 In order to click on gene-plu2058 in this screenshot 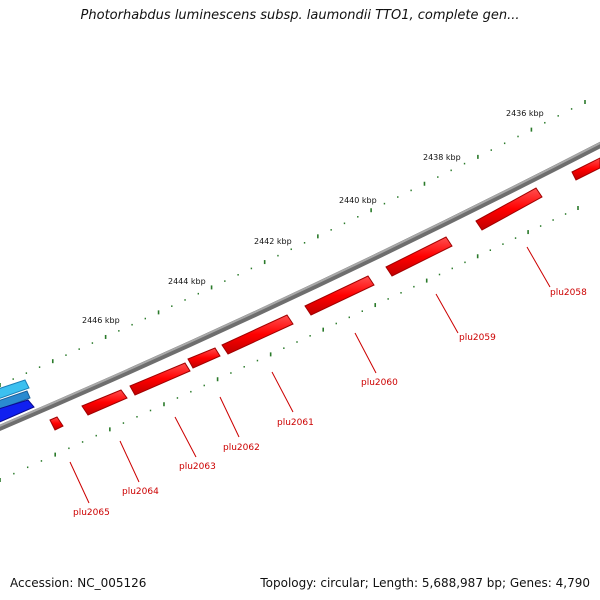, I will do `click(509, 209)`.